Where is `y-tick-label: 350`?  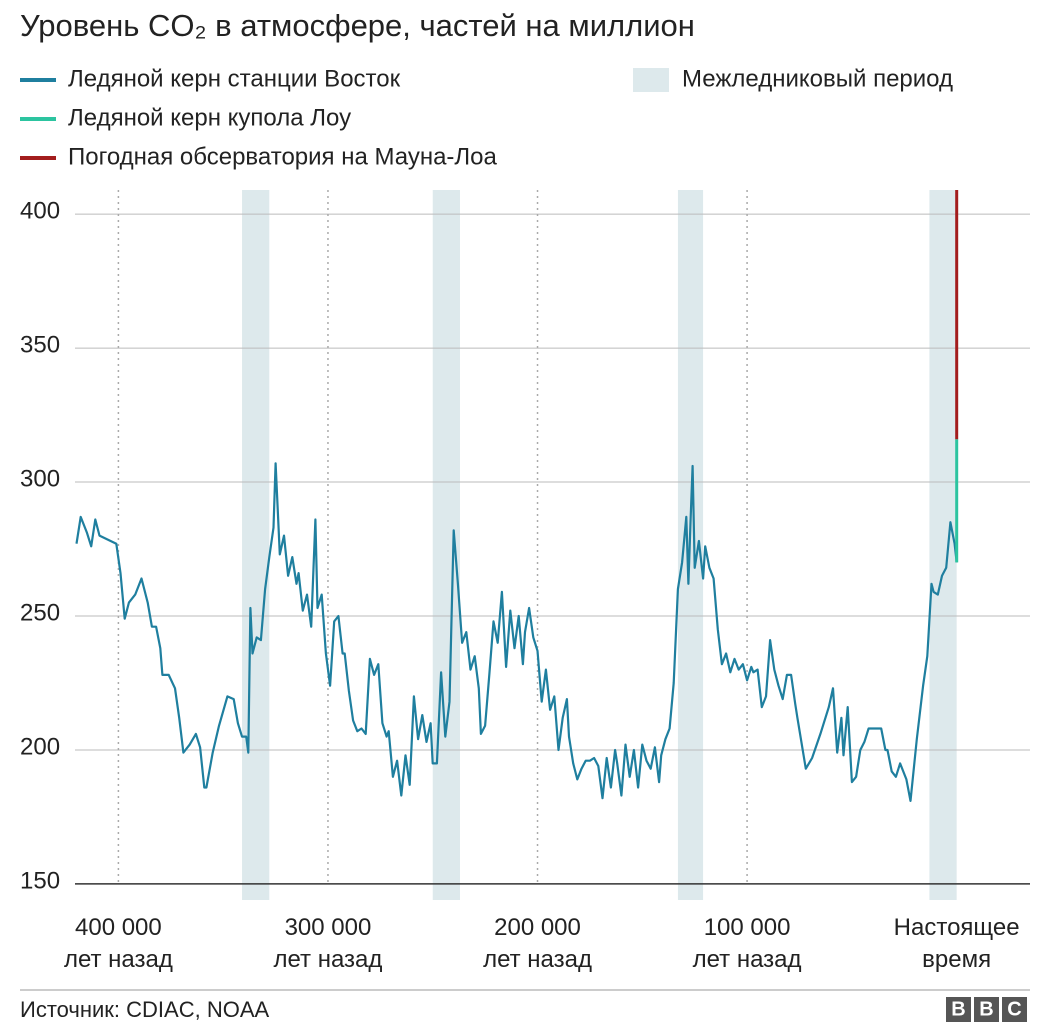
y-tick-label: 350 is located at coordinates (40, 344).